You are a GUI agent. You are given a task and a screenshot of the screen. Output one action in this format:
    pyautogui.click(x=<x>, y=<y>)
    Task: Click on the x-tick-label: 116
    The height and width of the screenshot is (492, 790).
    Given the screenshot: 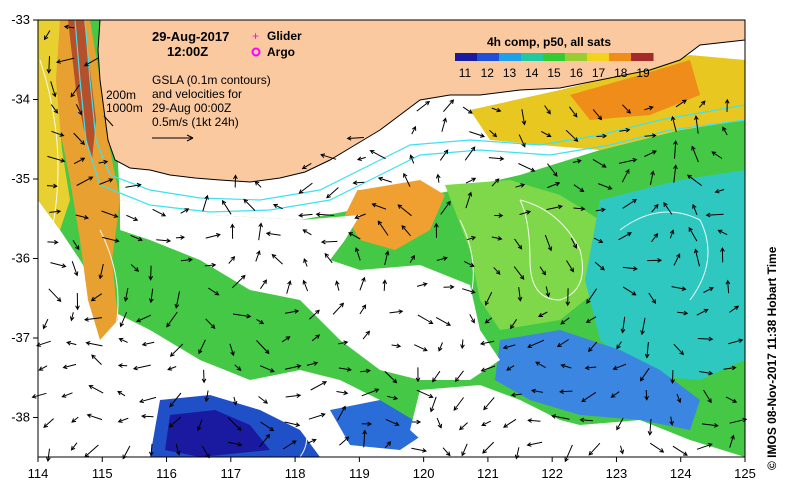 What is the action you would take?
    pyautogui.click(x=166, y=473)
    